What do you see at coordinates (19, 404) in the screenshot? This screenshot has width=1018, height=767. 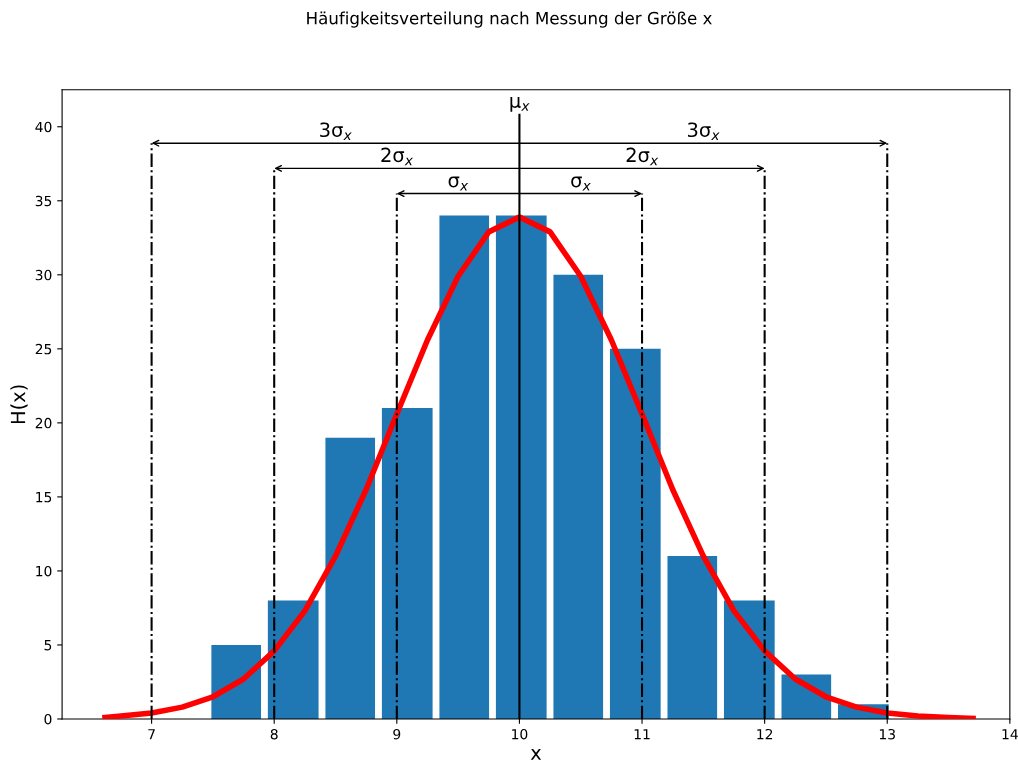 I see `y-axis-title: H(x)` at bounding box center [19, 404].